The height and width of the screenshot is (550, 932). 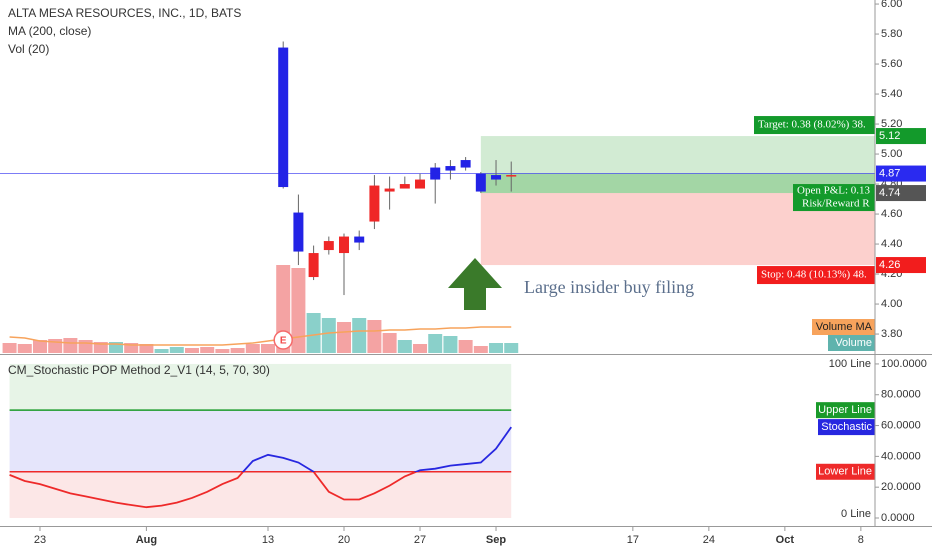 What do you see at coordinates (677, 165) in the screenshot?
I see `target-zone` at bounding box center [677, 165].